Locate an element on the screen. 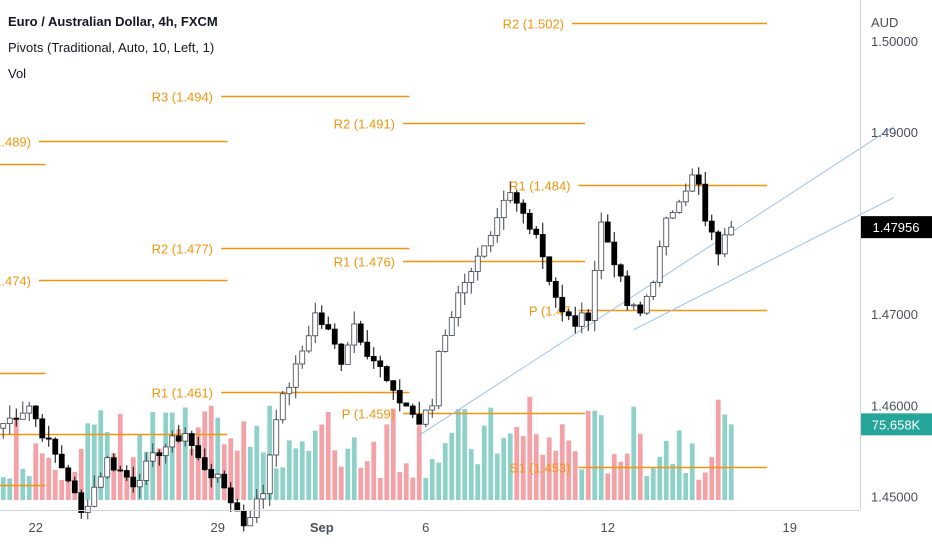 This screenshot has width=932, height=550. volume-tag-text: 75.658K is located at coordinates (896, 424).